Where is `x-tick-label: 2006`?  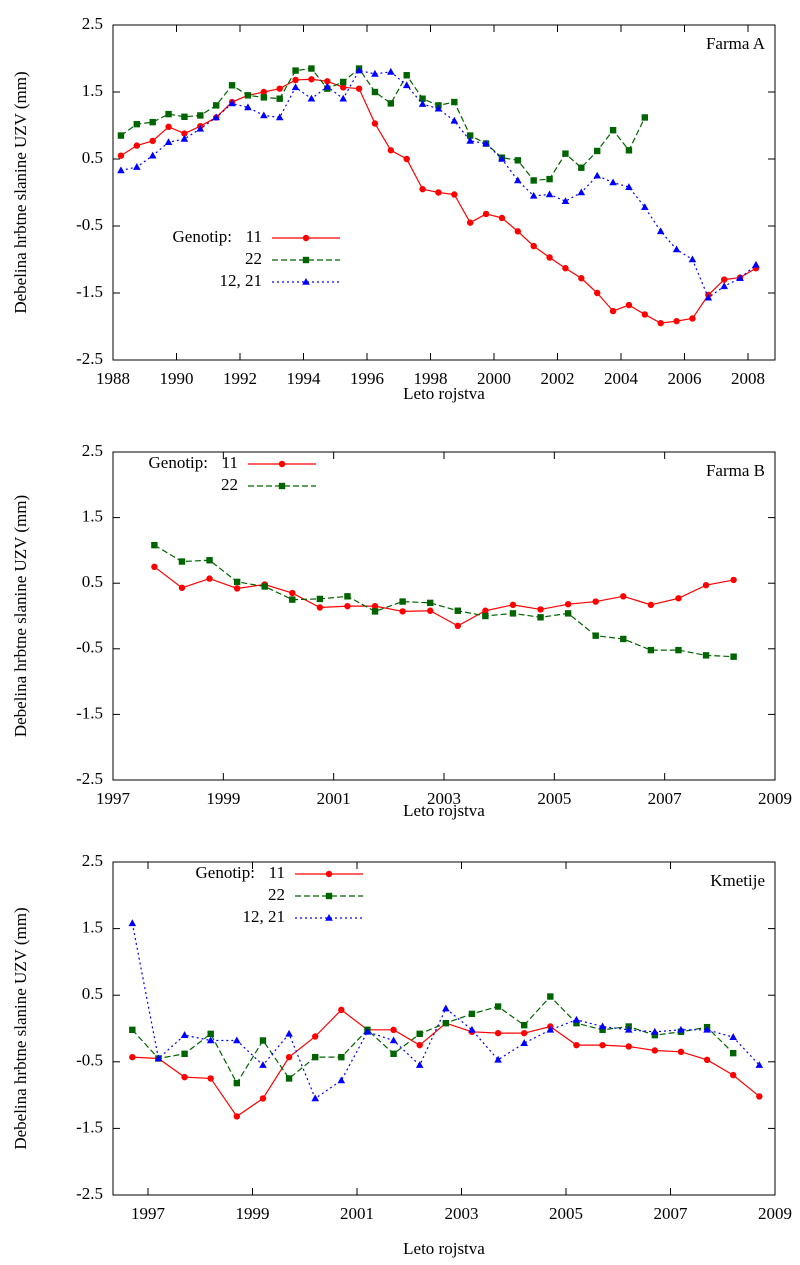
x-tick-label: 2006 is located at coordinates (685, 378).